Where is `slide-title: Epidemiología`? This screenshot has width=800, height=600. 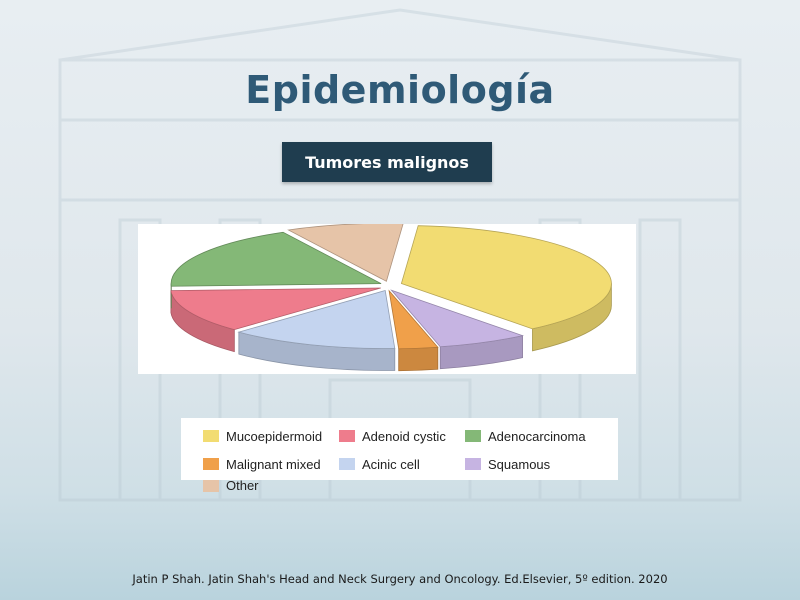 slide-title: Epidemiología is located at coordinates (400, 90).